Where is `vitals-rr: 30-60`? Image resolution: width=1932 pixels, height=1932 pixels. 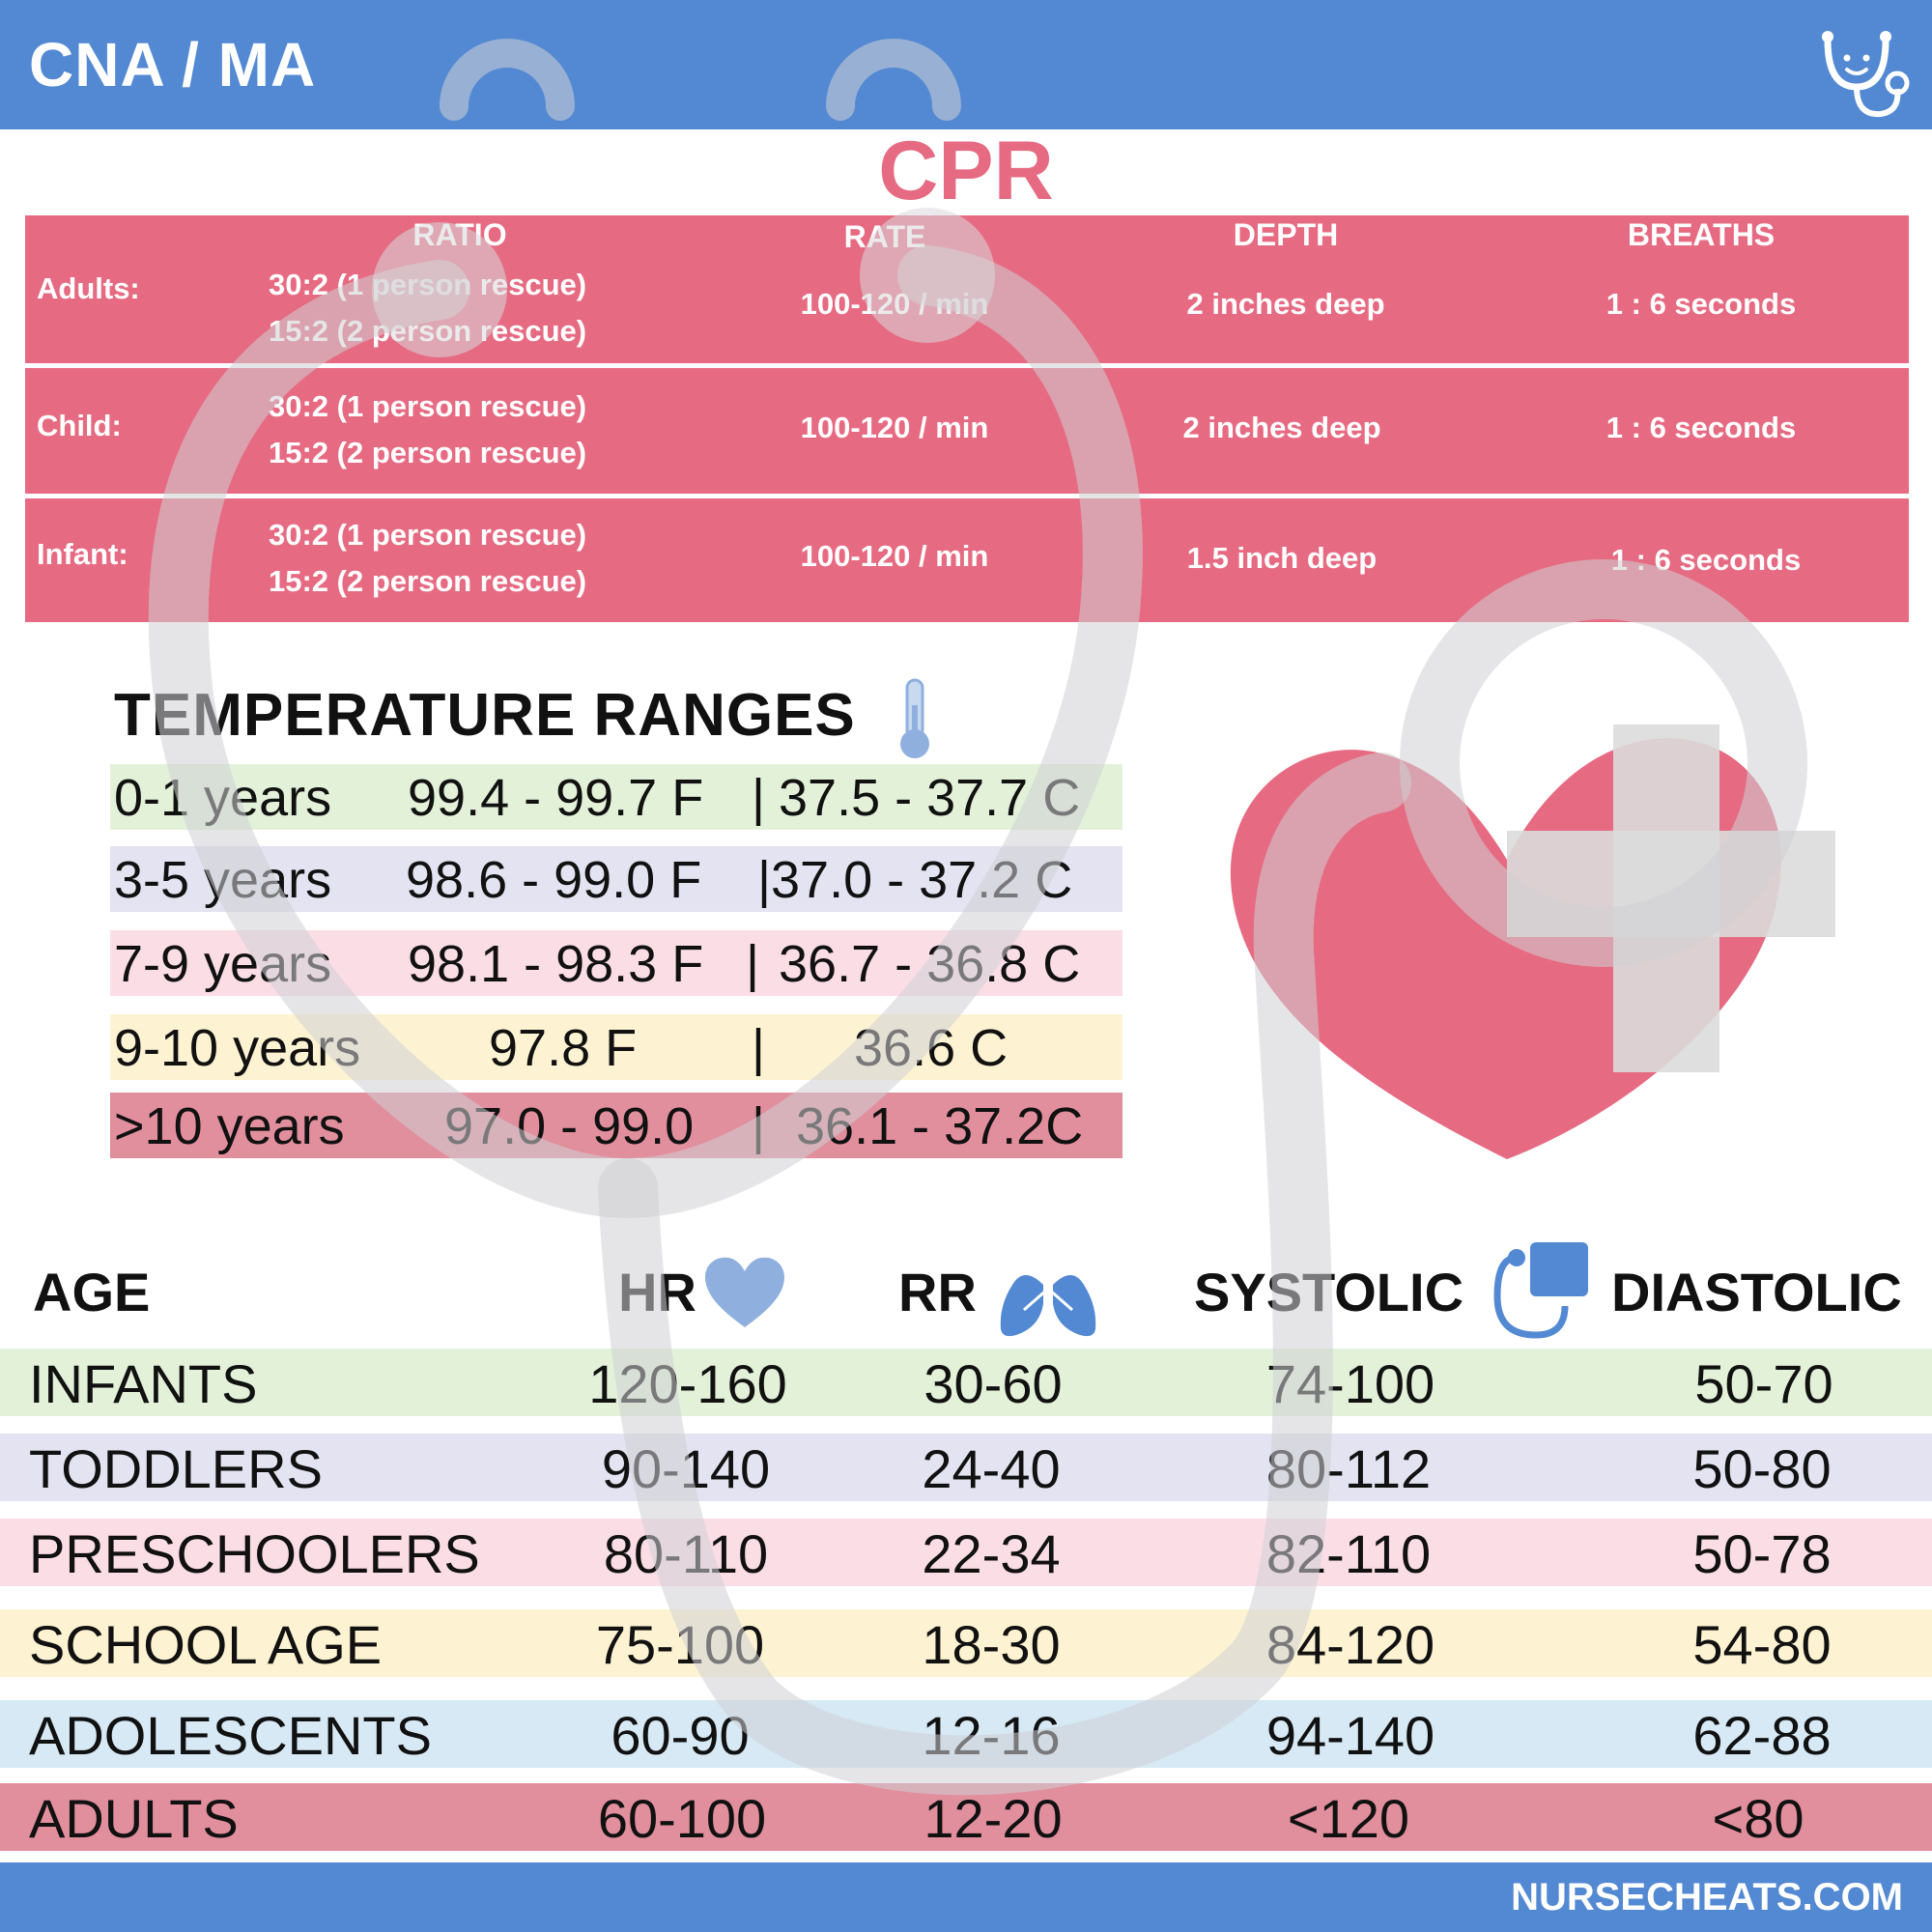
vitals-rr: 30-60 is located at coordinates (993, 1383).